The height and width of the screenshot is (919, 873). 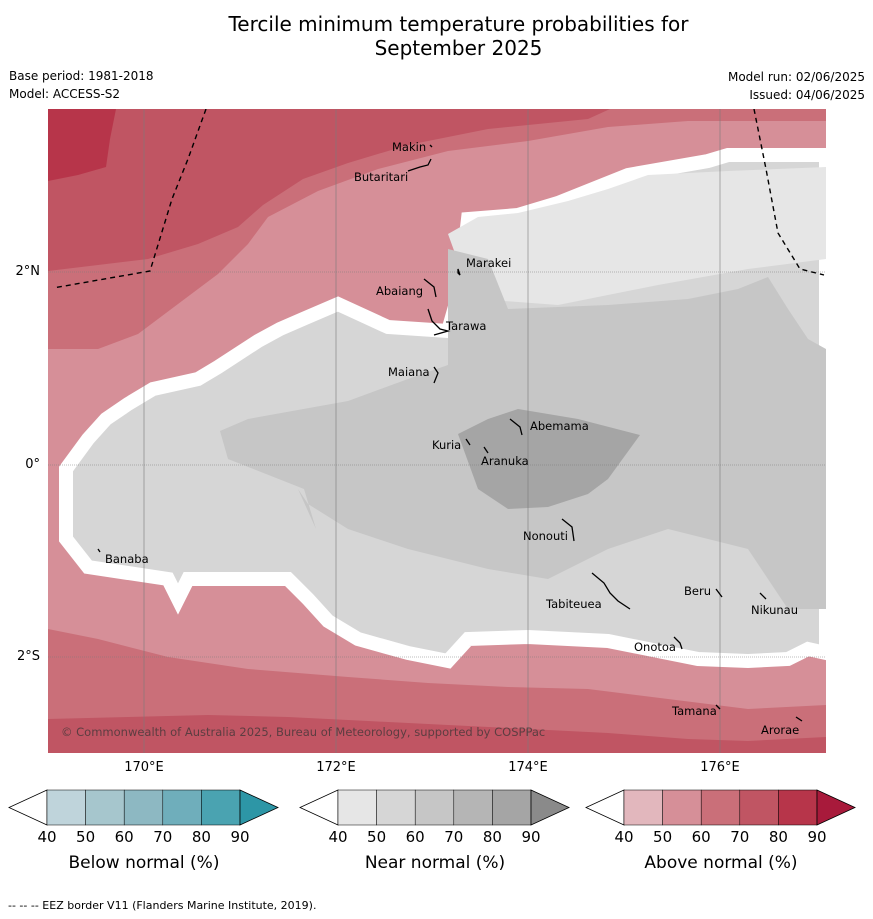 I want to click on near-40-region, so click(x=637, y=236).